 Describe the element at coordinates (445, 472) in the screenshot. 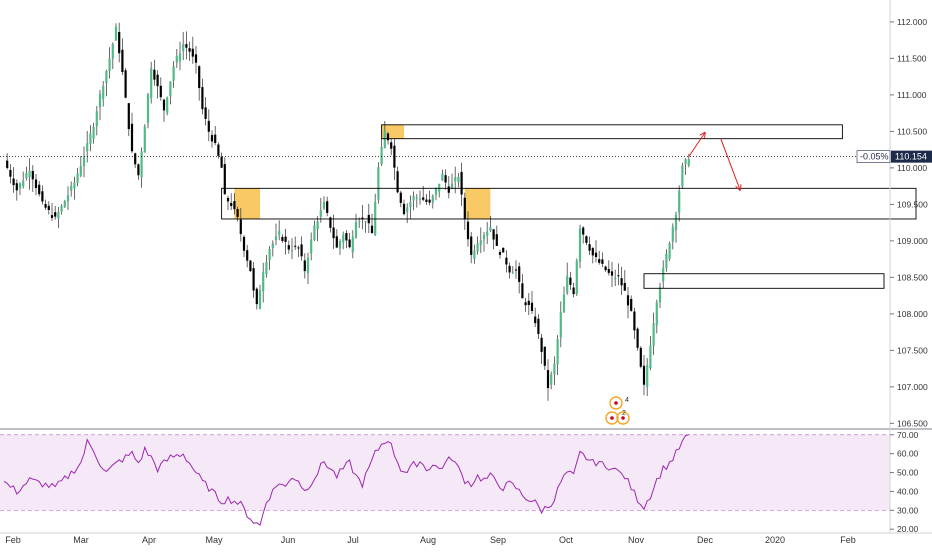

I see `rsi-band` at that location.